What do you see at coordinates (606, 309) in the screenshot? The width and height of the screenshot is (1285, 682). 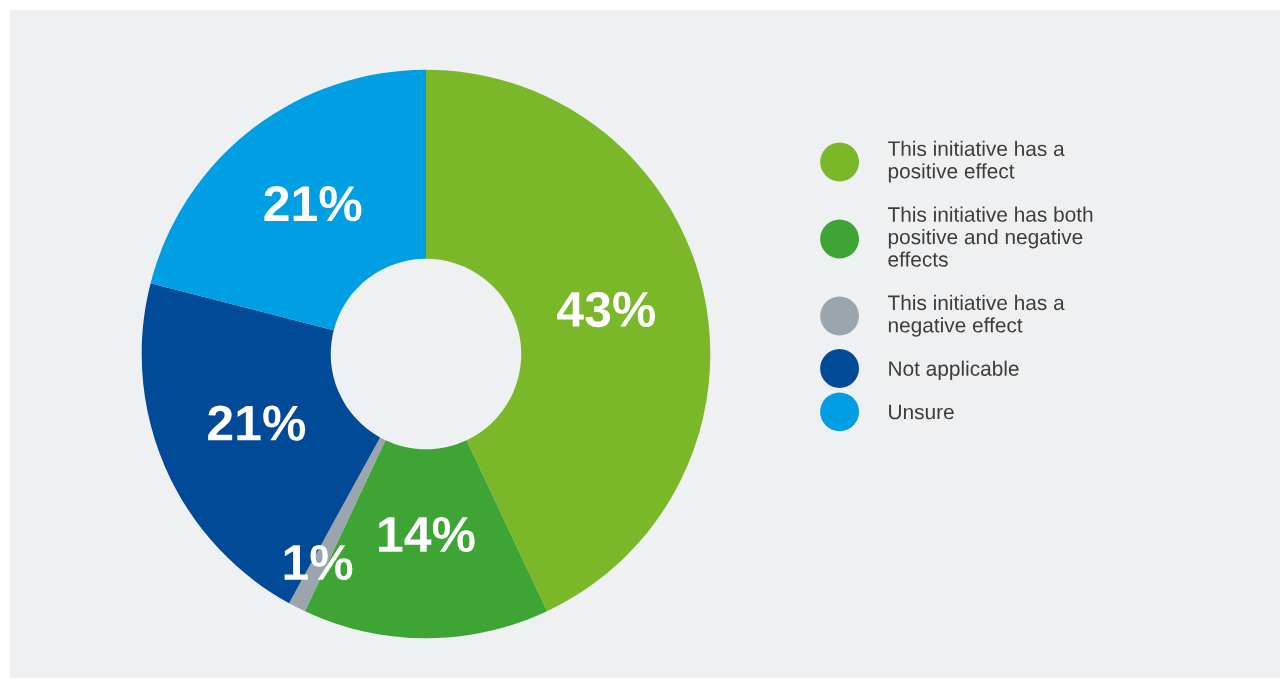 I see `data-label: 43%` at bounding box center [606, 309].